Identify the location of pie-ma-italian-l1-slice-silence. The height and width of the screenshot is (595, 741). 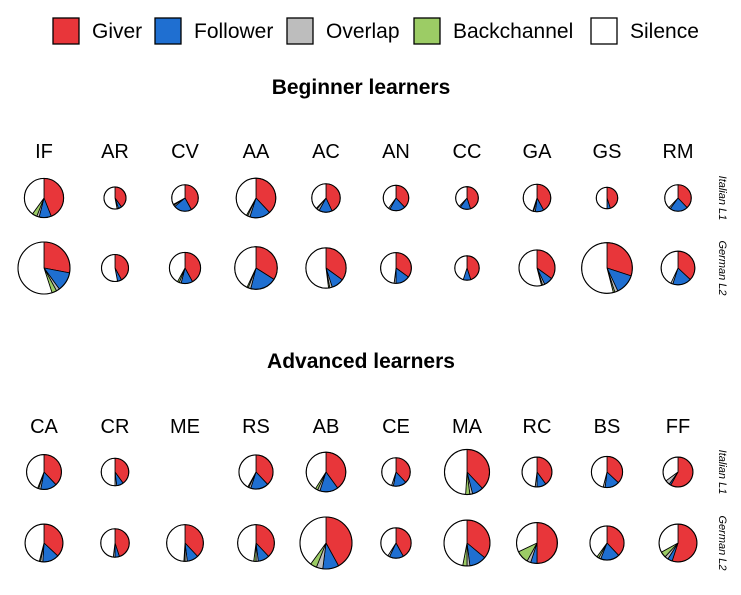
(456, 472).